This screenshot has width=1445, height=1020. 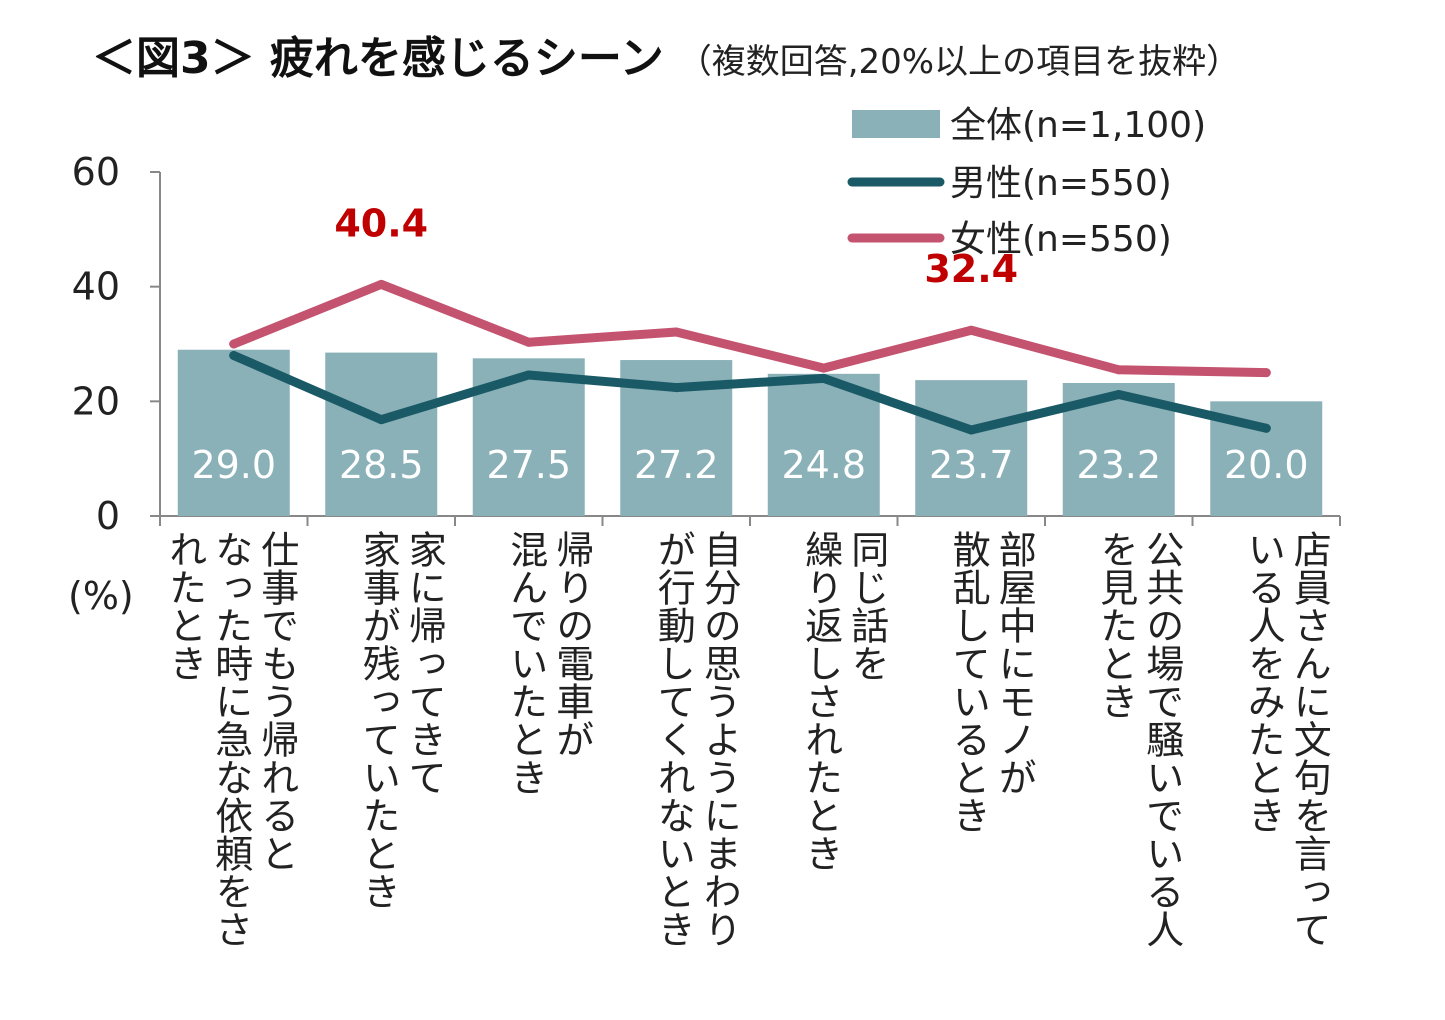 What do you see at coordinates (1138, 739) in the screenshot?
I see `category-label: 公共の場で騒いでいる人 を見たとき` at bounding box center [1138, 739].